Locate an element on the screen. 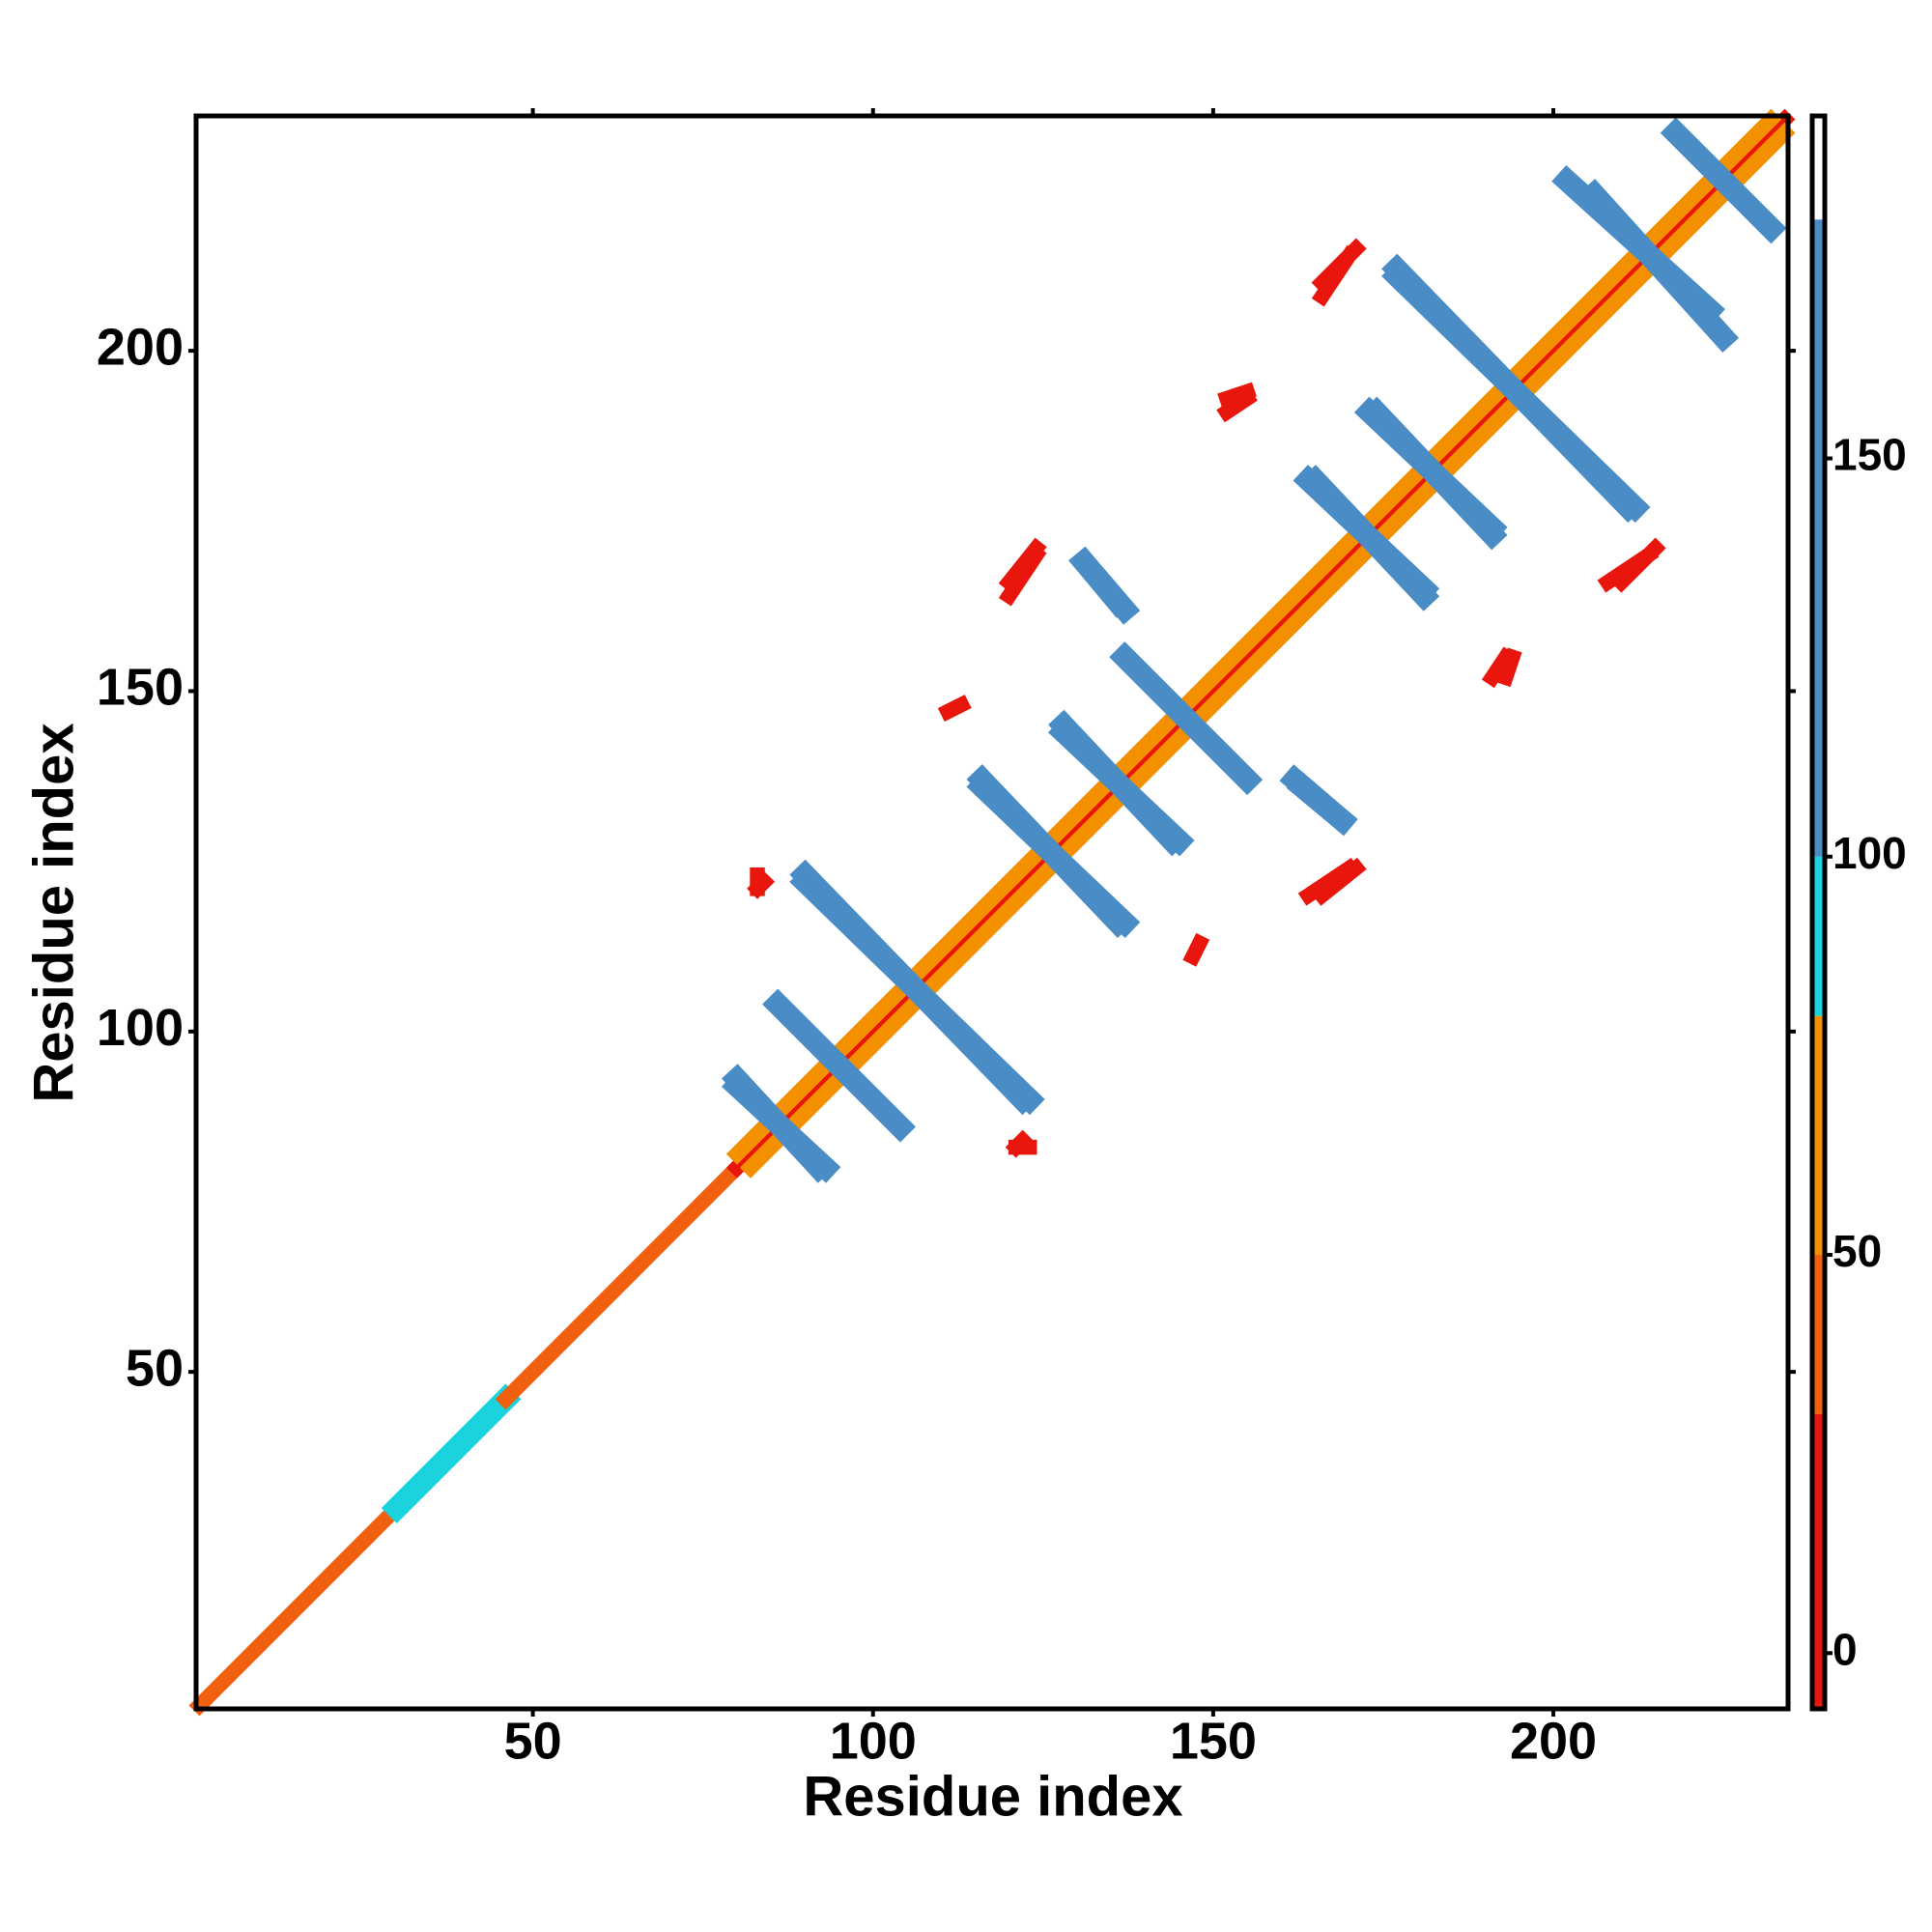  colorbar-tick-label: 0 is located at coordinates (1845, 1649).